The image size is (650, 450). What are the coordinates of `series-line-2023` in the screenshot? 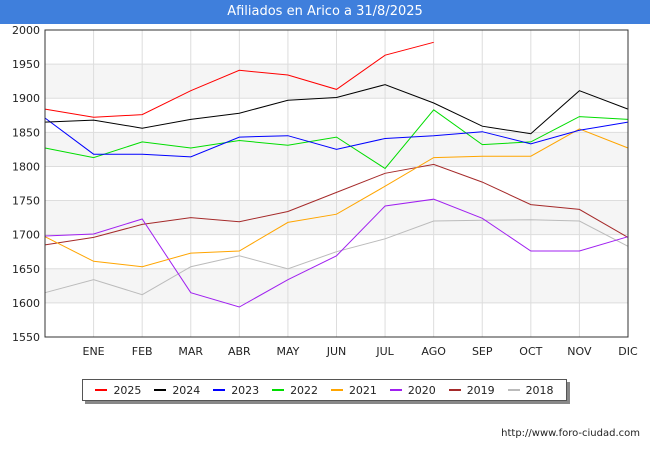 It's located at (336, 137).